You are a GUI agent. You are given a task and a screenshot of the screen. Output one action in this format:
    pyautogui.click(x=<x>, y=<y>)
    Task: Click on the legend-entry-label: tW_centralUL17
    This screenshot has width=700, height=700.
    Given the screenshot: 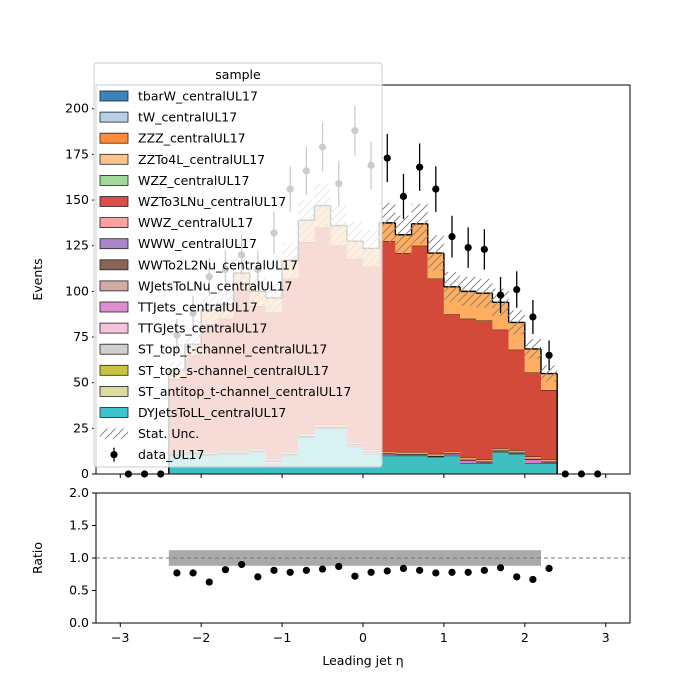 What is the action you would take?
    pyautogui.click(x=187, y=117)
    